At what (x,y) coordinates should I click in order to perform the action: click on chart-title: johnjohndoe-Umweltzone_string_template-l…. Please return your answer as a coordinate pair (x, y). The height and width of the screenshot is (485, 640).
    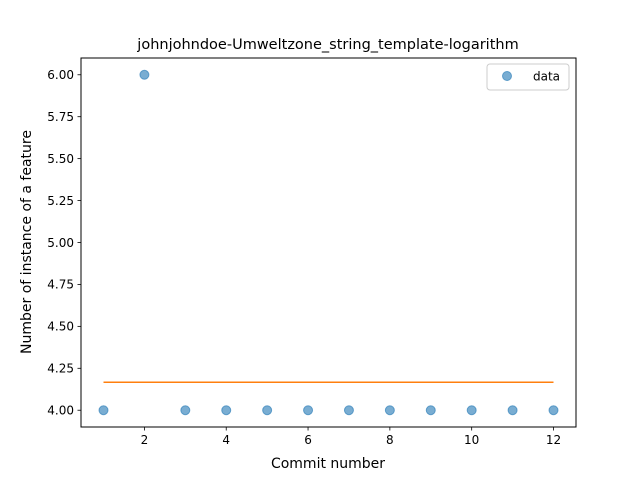
    Looking at the image, I should click on (327, 45).